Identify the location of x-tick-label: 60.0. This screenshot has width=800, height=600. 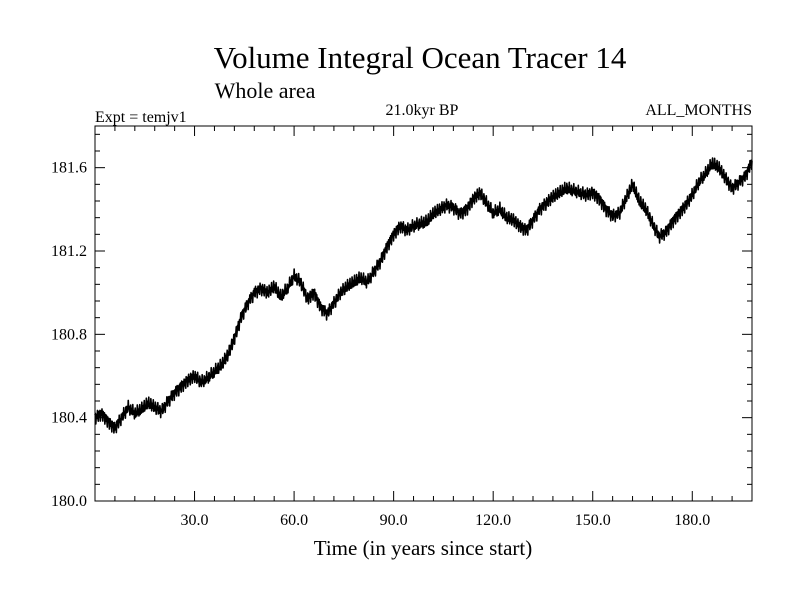
(294, 520).